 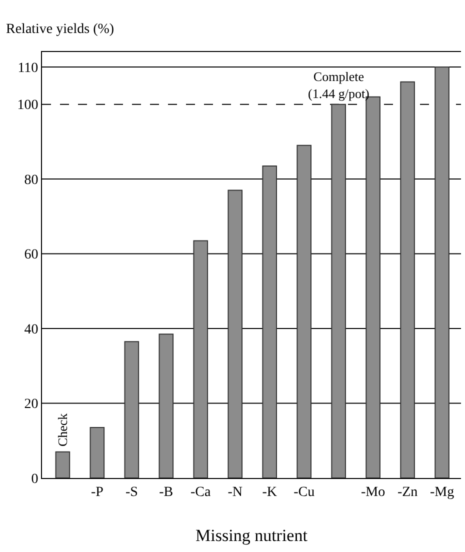 I want to click on y-tick-label: 110, so click(x=28, y=68).